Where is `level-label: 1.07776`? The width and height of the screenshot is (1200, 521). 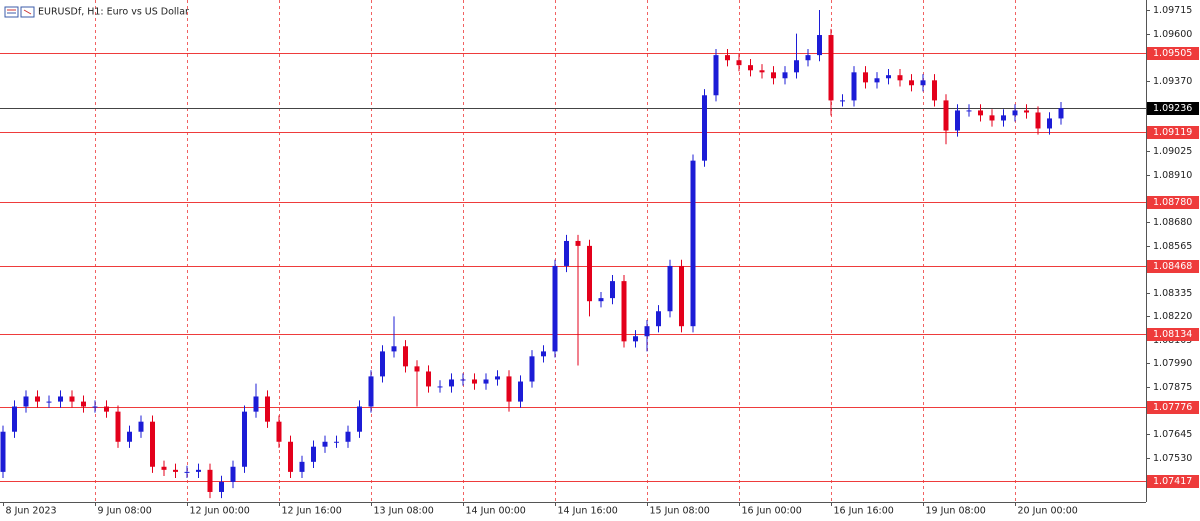 level-label: 1.07776 is located at coordinates (1172, 407).